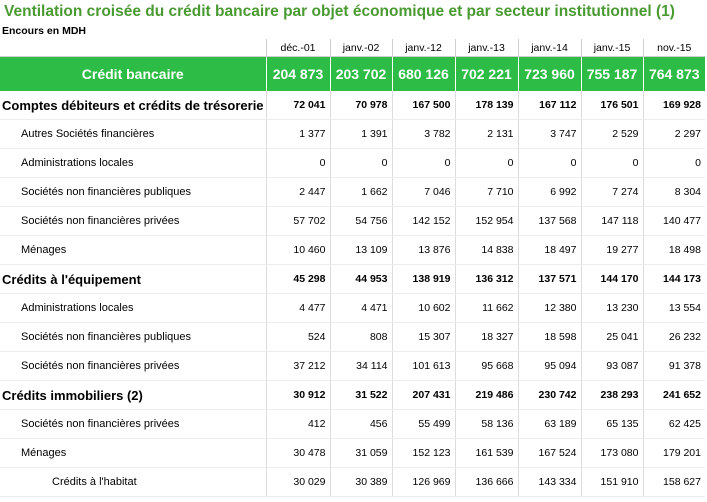 Image resolution: width=707 pixels, height=502 pixels. What do you see at coordinates (673, 250) in the screenshot?
I see `cell-value: 18 498` at bounding box center [673, 250].